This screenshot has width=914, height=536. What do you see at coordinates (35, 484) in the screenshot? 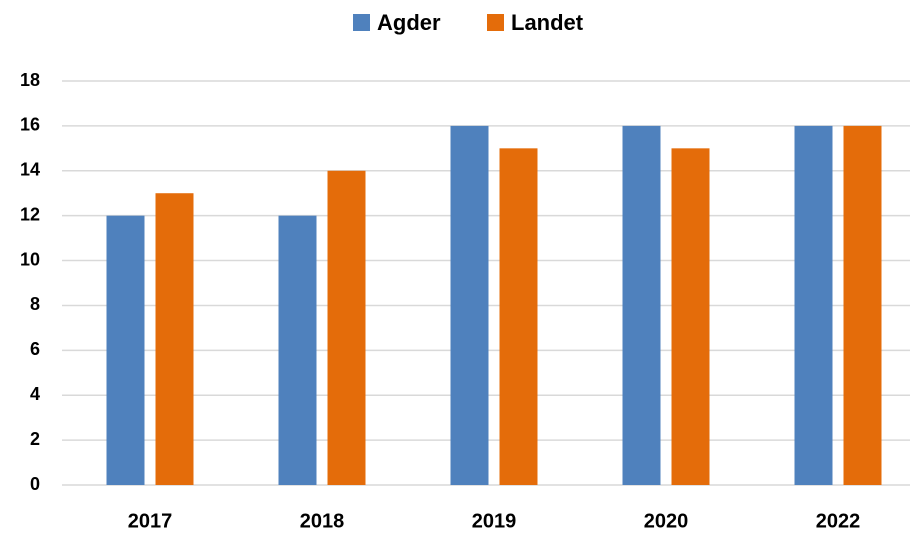
I see `y-tick-label: 0` at bounding box center [35, 484].